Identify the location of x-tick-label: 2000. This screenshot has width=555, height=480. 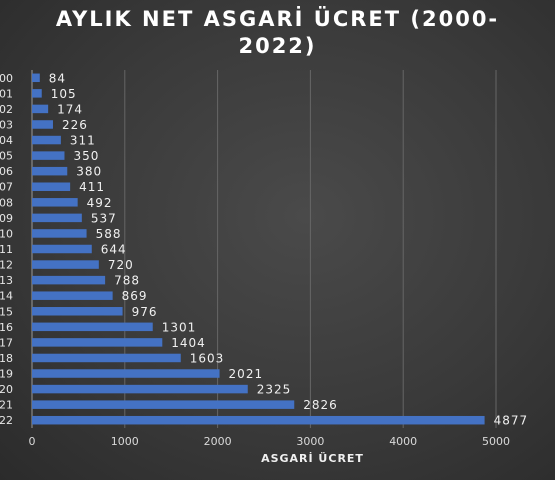
(218, 441).